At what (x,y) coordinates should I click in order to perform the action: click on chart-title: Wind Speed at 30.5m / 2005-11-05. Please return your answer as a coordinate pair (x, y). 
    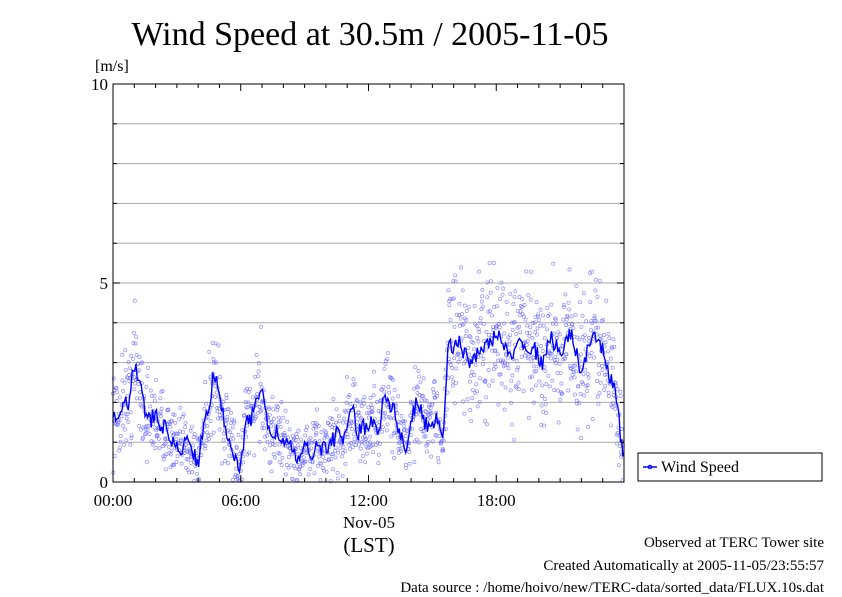
    Looking at the image, I should click on (369, 34).